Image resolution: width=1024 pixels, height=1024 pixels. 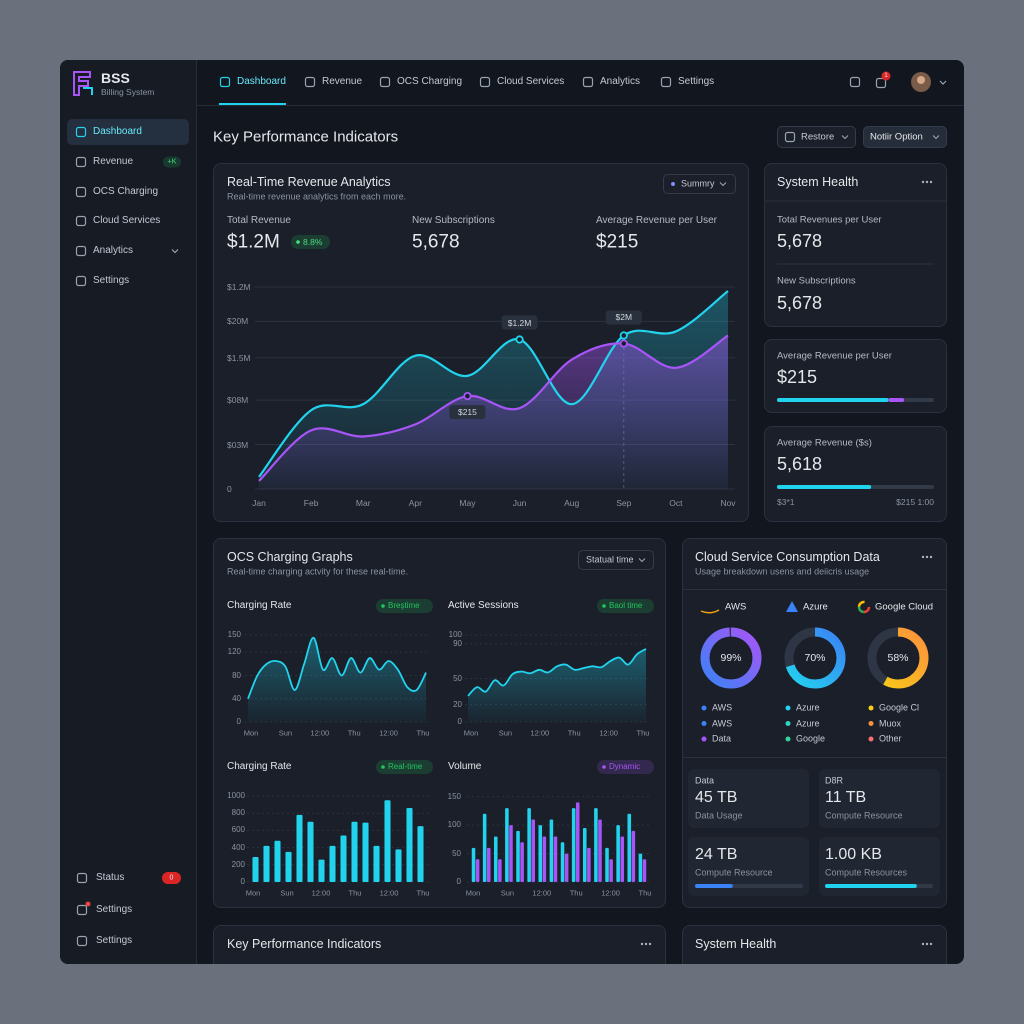 I want to click on legend-label: Google Cl, so click(x=899, y=707).